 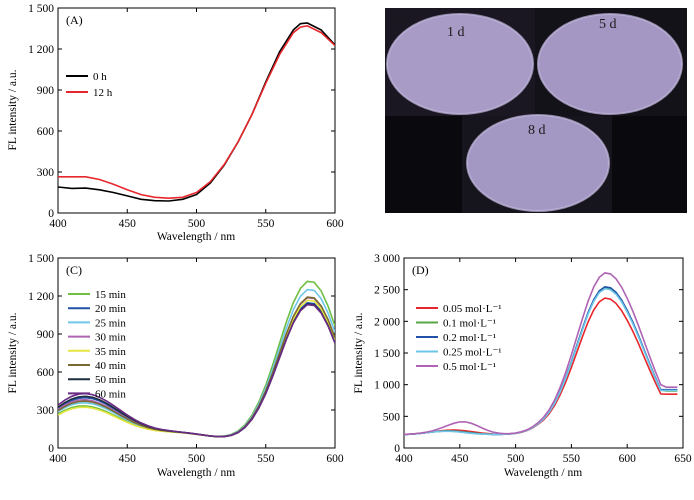 What do you see at coordinates (399, 20) in the screenshot?
I see `photo-panel-label: (B)` at bounding box center [399, 20].